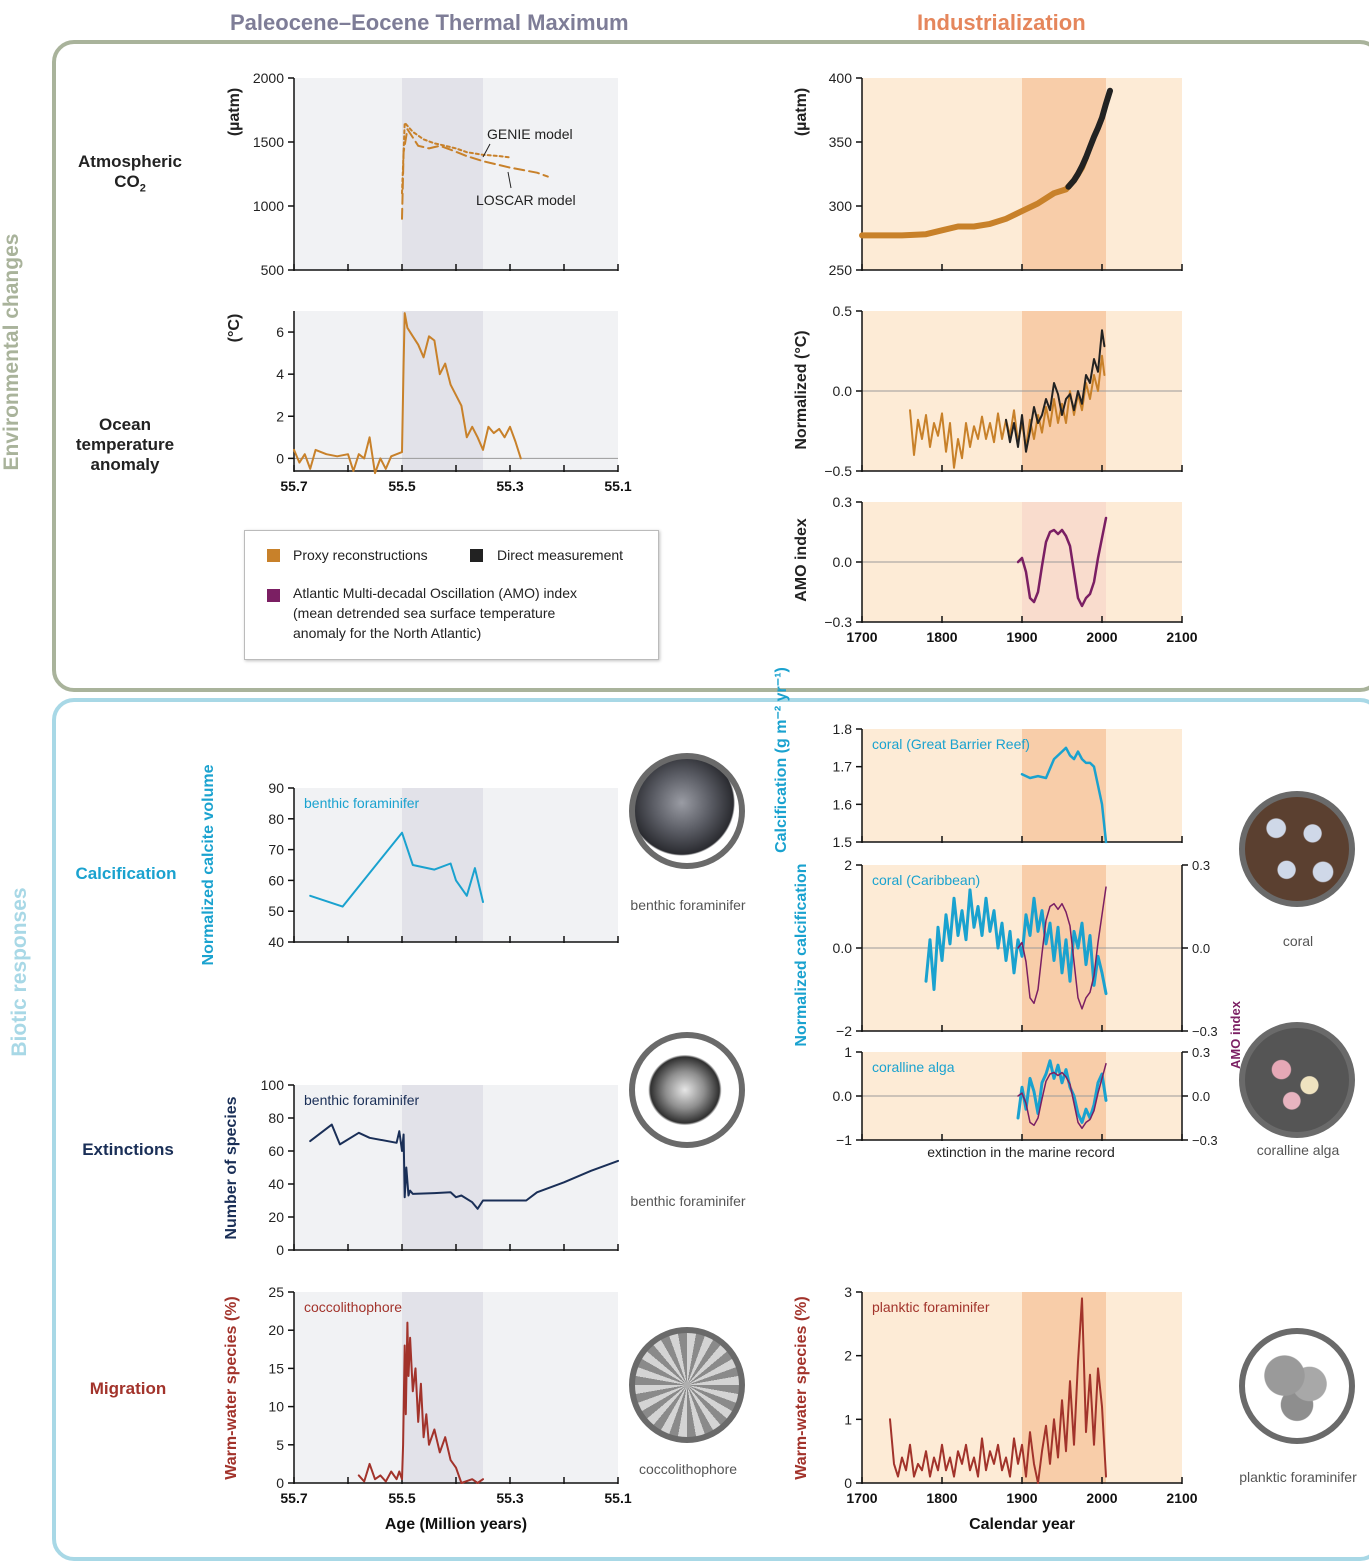  I want to click on ind_alga-ytick-label-2: 1, so click(848, 1052).